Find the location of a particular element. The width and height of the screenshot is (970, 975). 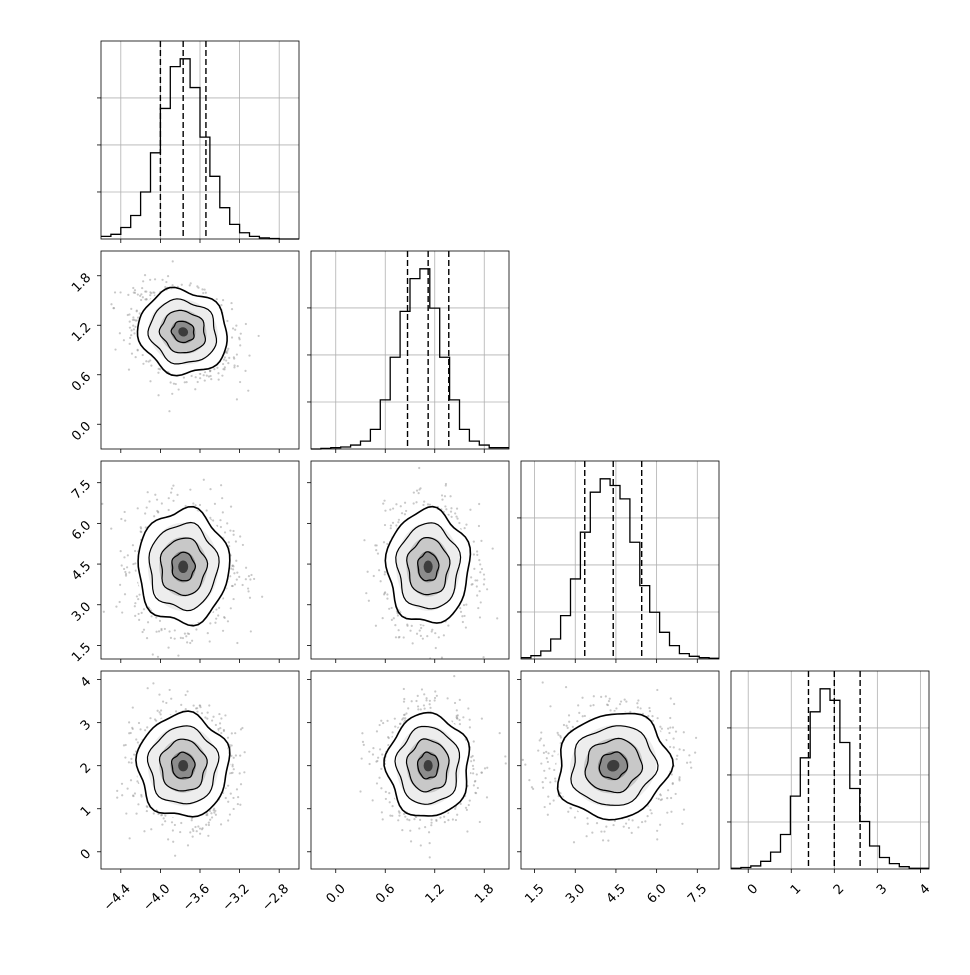

density-content is located at coordinates (181, 769).